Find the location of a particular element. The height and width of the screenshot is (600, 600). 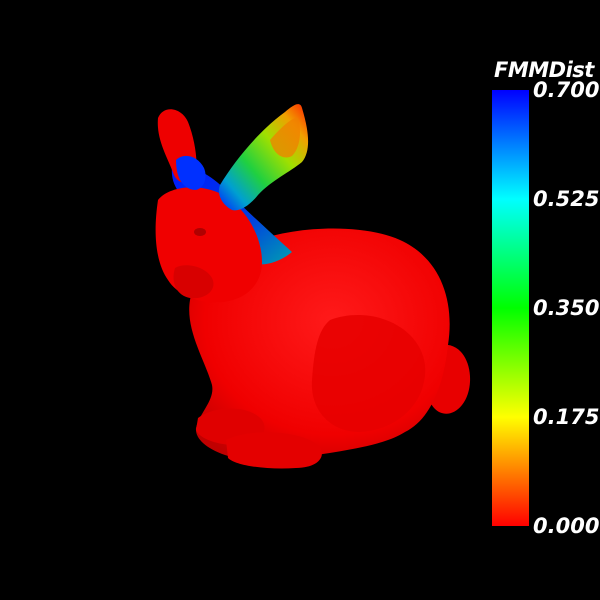

bunny-ear-right-inner is located at coordinates (285, 137).